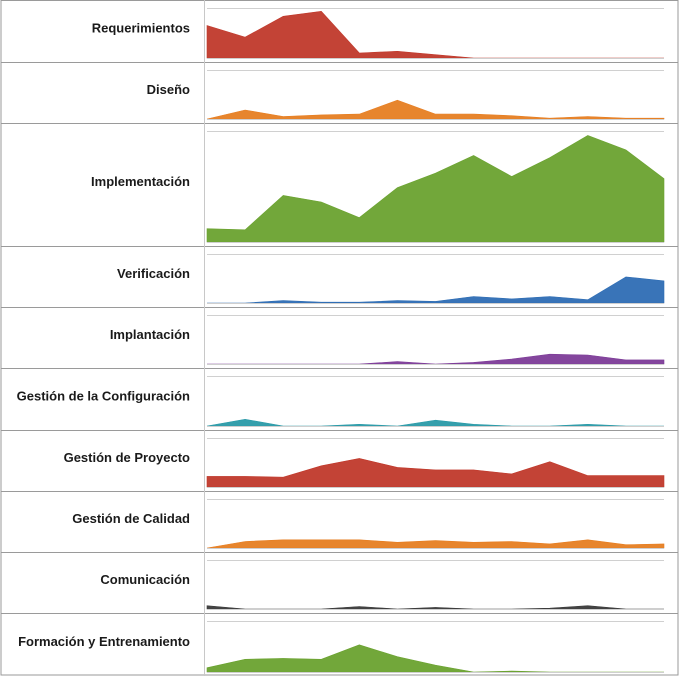 The height and width of the screenshot is (676, 680). Describe the element at coordinates (339, 399) in the screenshot. I see `panel-gestion-de-la-configuracion: Gestión de la Configuración` at that location.